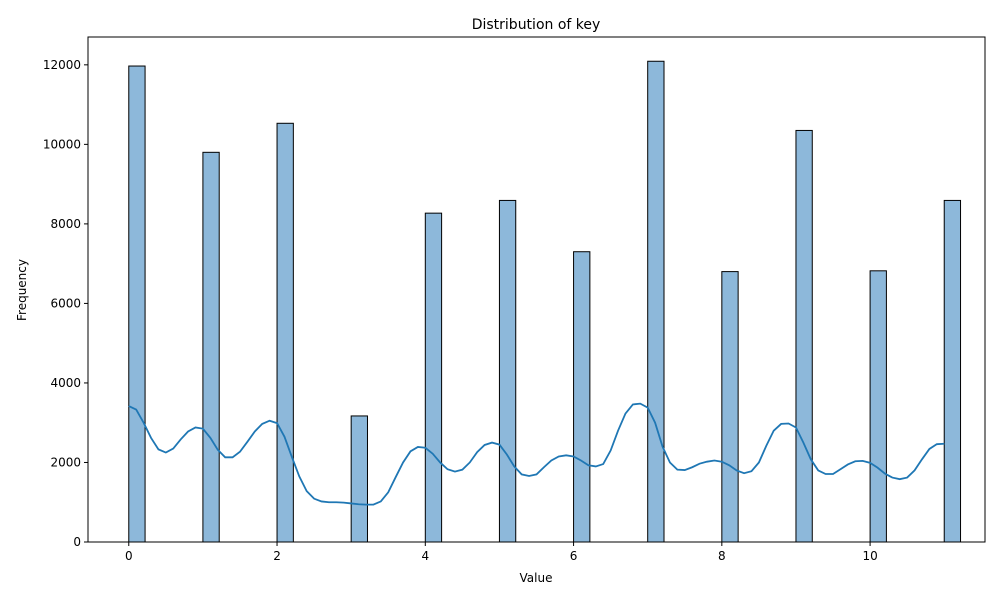 Image resolution: width=1000 pixels, height=600 pixels. Describe the element at coordinates (574, 556) in the screenshot. I see `x-tick-label: 6` at that location.